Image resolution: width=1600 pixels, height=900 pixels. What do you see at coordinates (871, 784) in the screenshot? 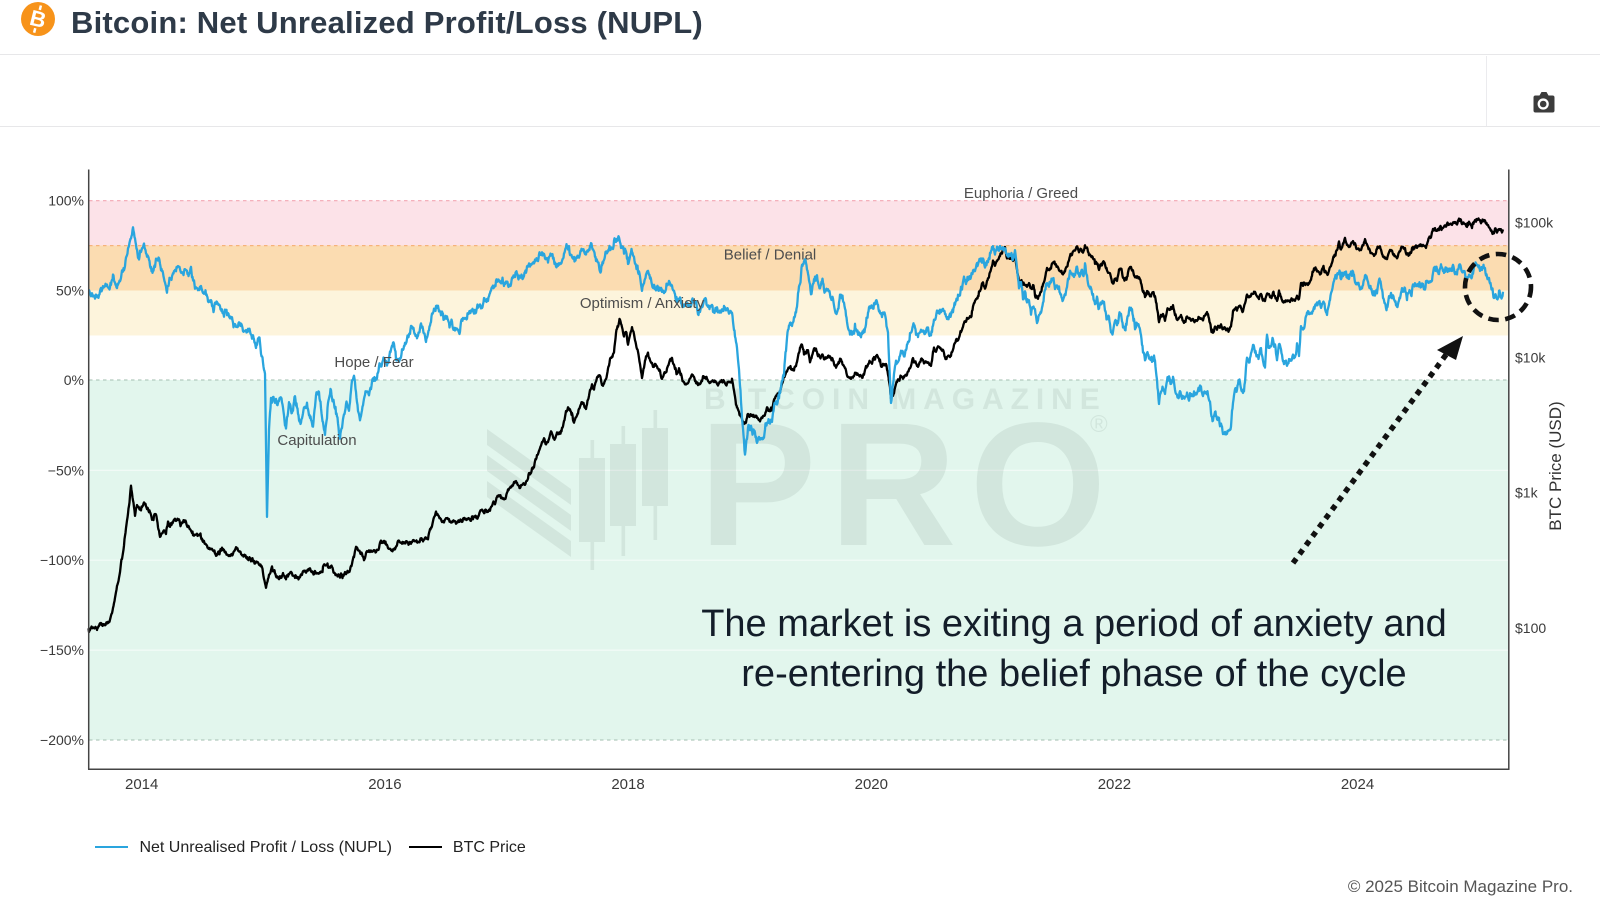
I see `svg-text: 2020` at bounding box center [871, 784].